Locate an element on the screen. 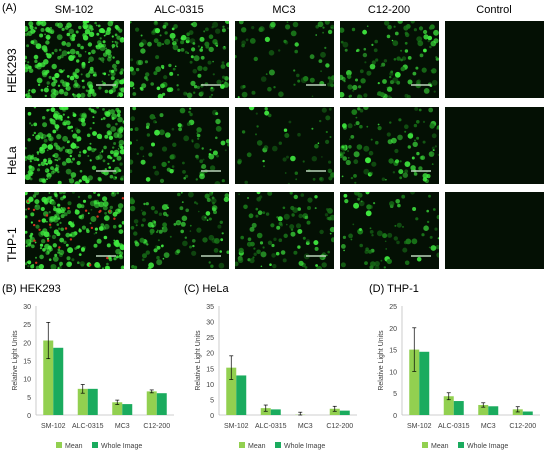  column-header-c12-200: C12-200 is located at coordinates (389, 10).